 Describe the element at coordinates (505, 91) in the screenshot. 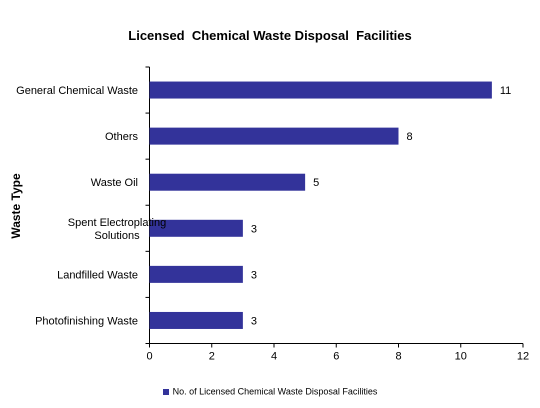

I see `data-label: 11` at that location.